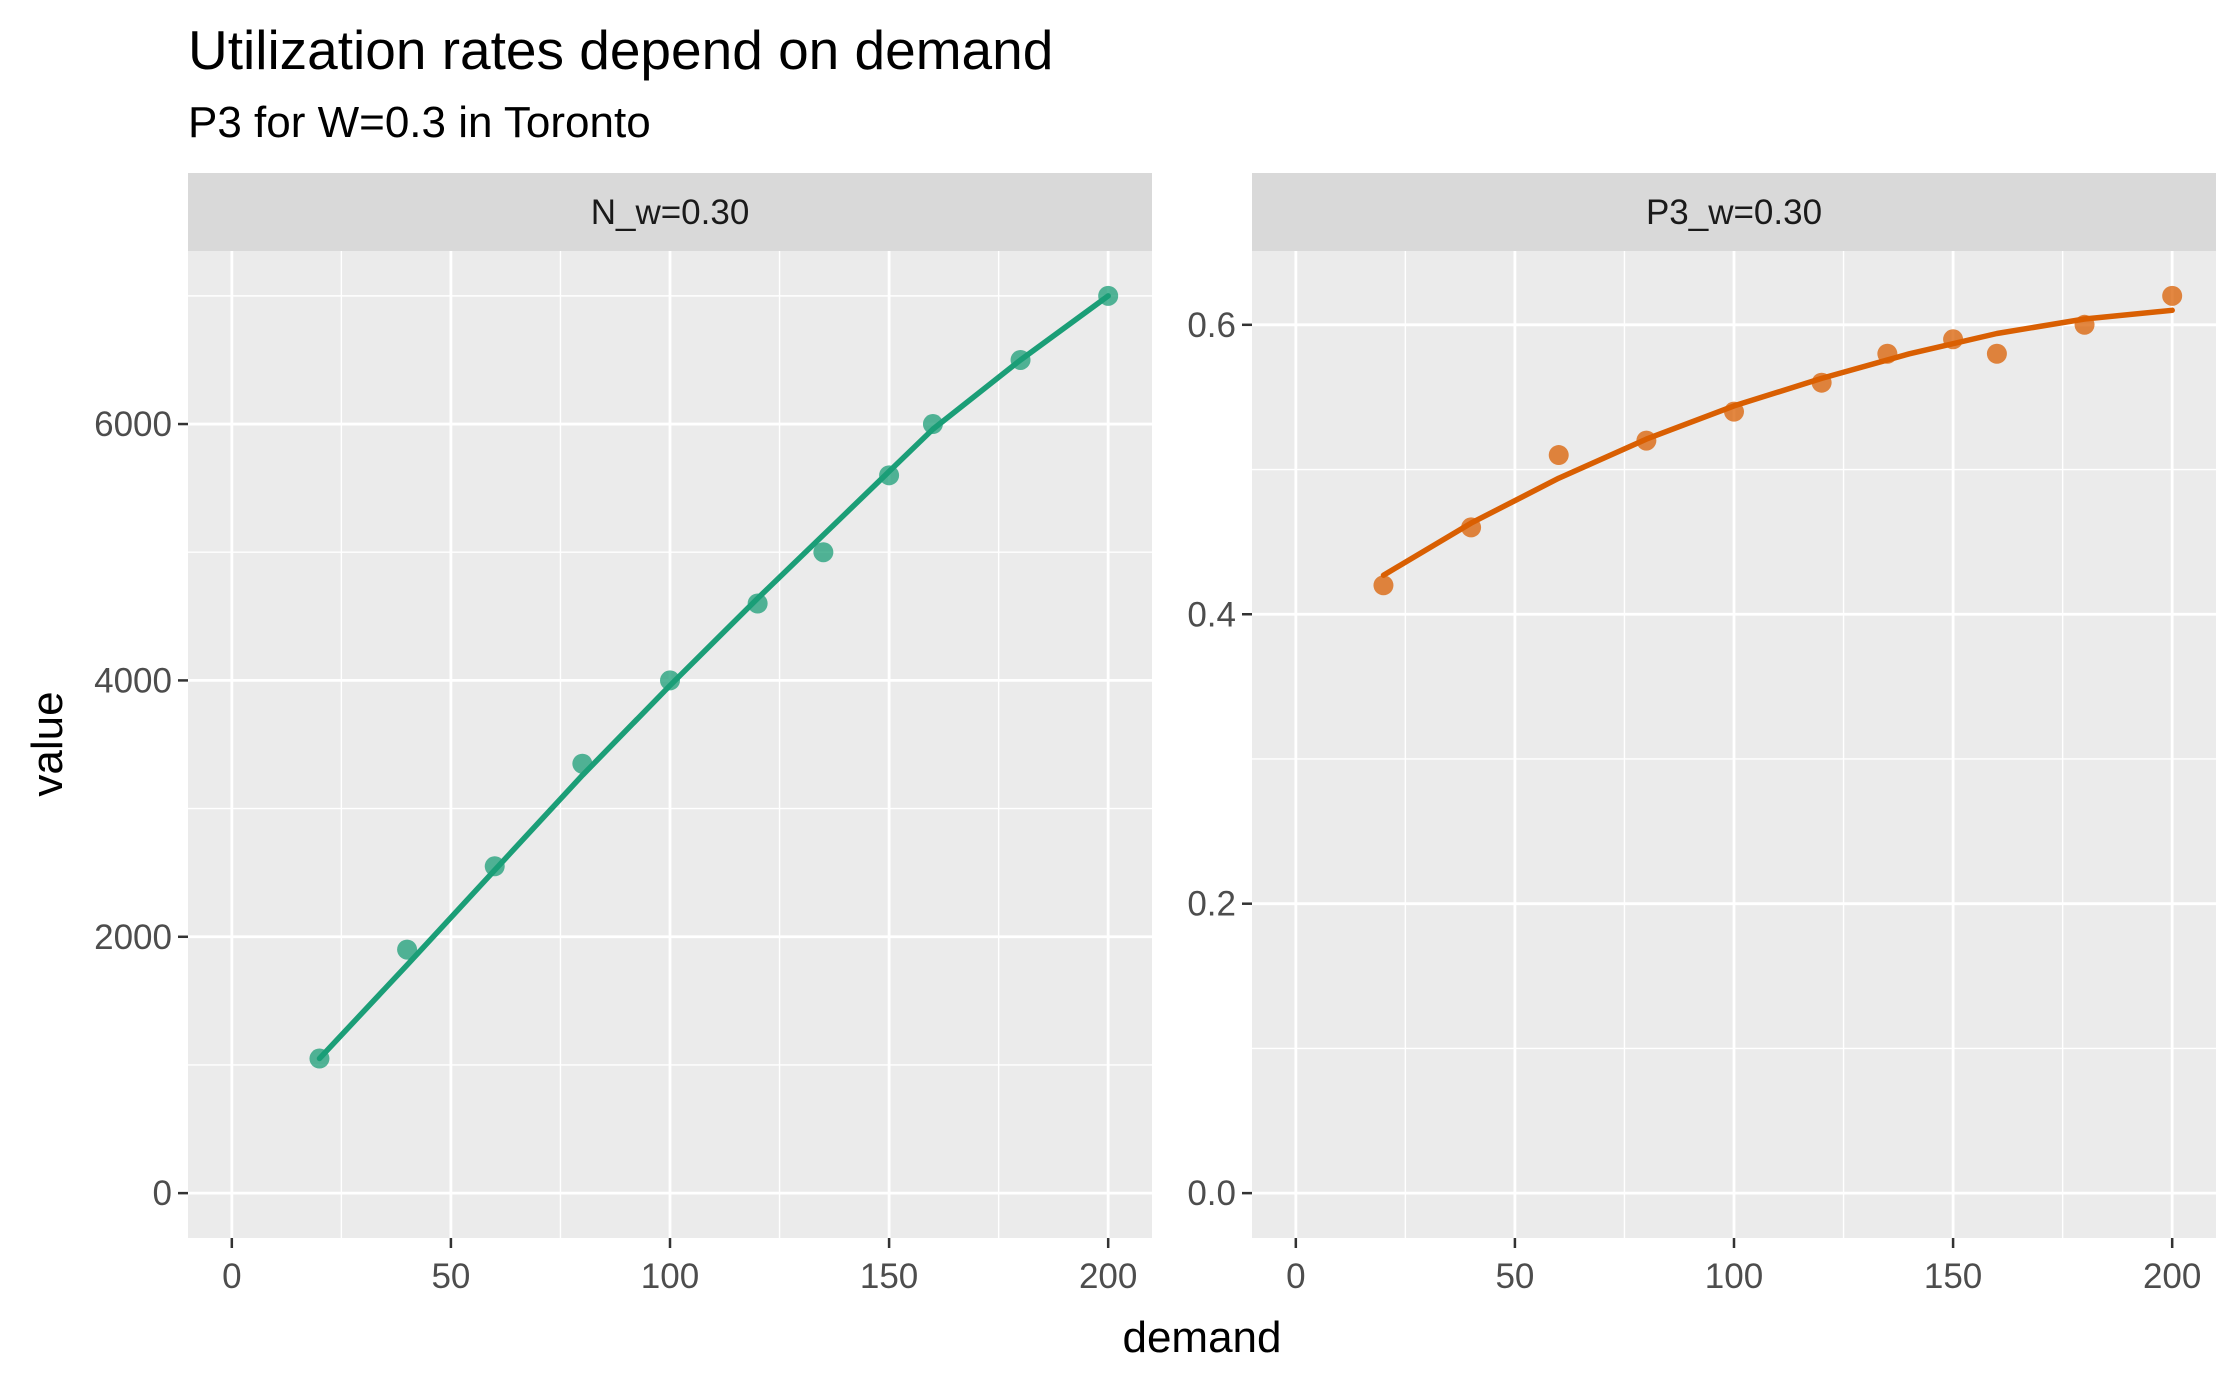 The height and width of the screenshot is (1380, 2234). What do you see at coordinates (133, 937) in the screenshot?
I see `y-tick-label: 2000` at bounding box center [133, 937].